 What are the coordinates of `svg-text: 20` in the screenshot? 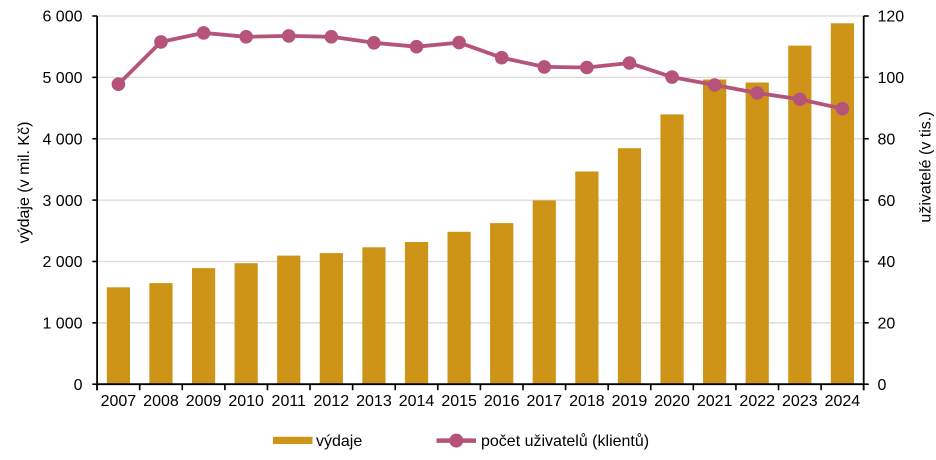 It's located at (887, 324).